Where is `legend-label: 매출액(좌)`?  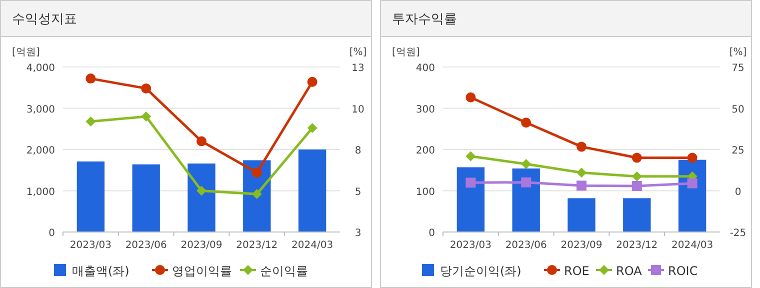 legend-label: 매출액(좌) is located at coordinates (101, 271).